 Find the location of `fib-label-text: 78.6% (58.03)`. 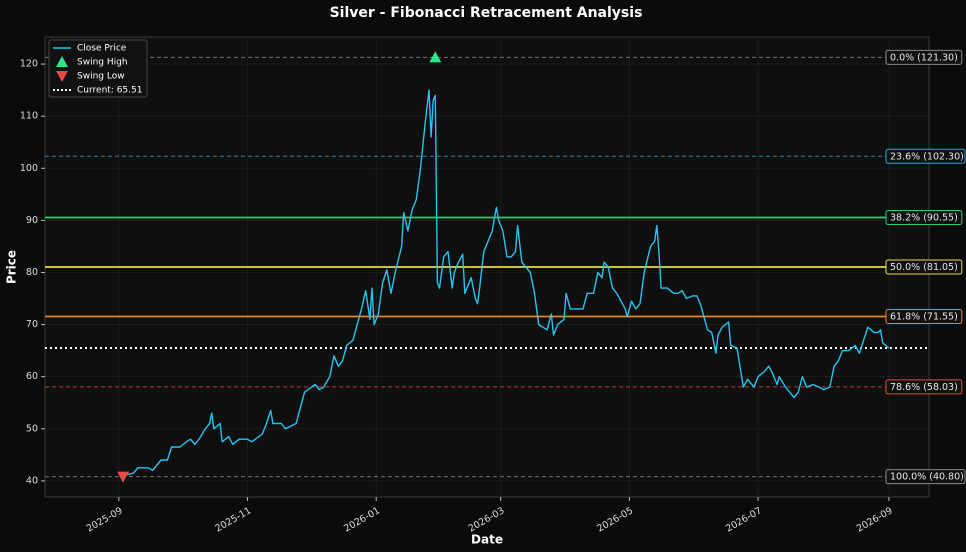

fib-label-text: 78.6% (58.03) is located at coordinates (924, 387).